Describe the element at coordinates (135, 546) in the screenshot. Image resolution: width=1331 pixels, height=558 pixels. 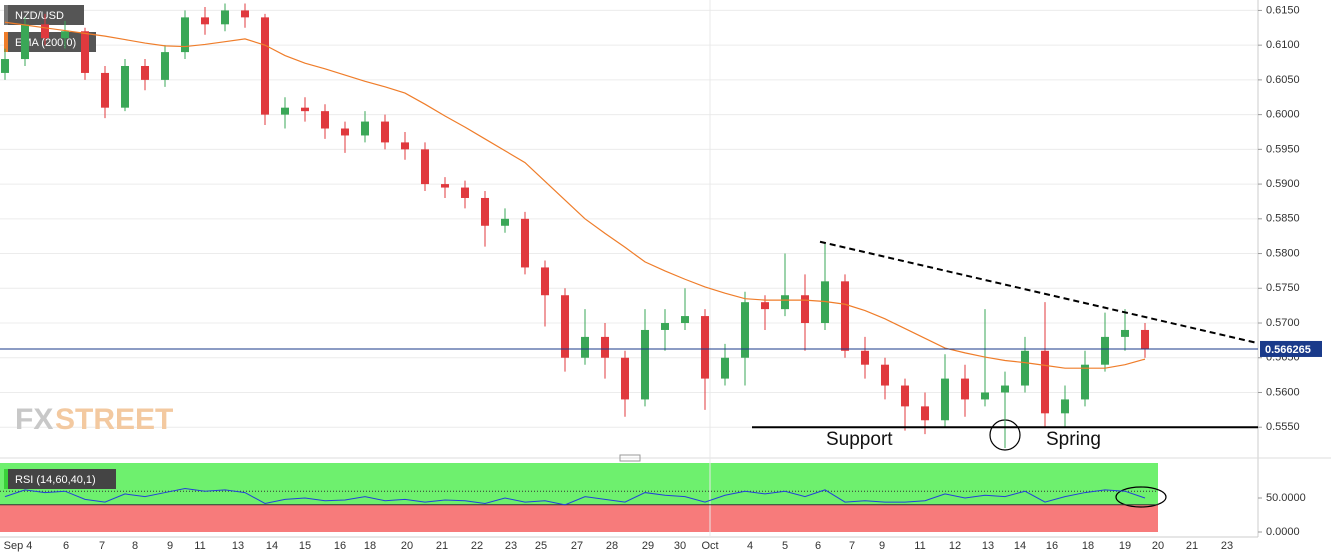
I see `x-tick-label: 8` at that location.